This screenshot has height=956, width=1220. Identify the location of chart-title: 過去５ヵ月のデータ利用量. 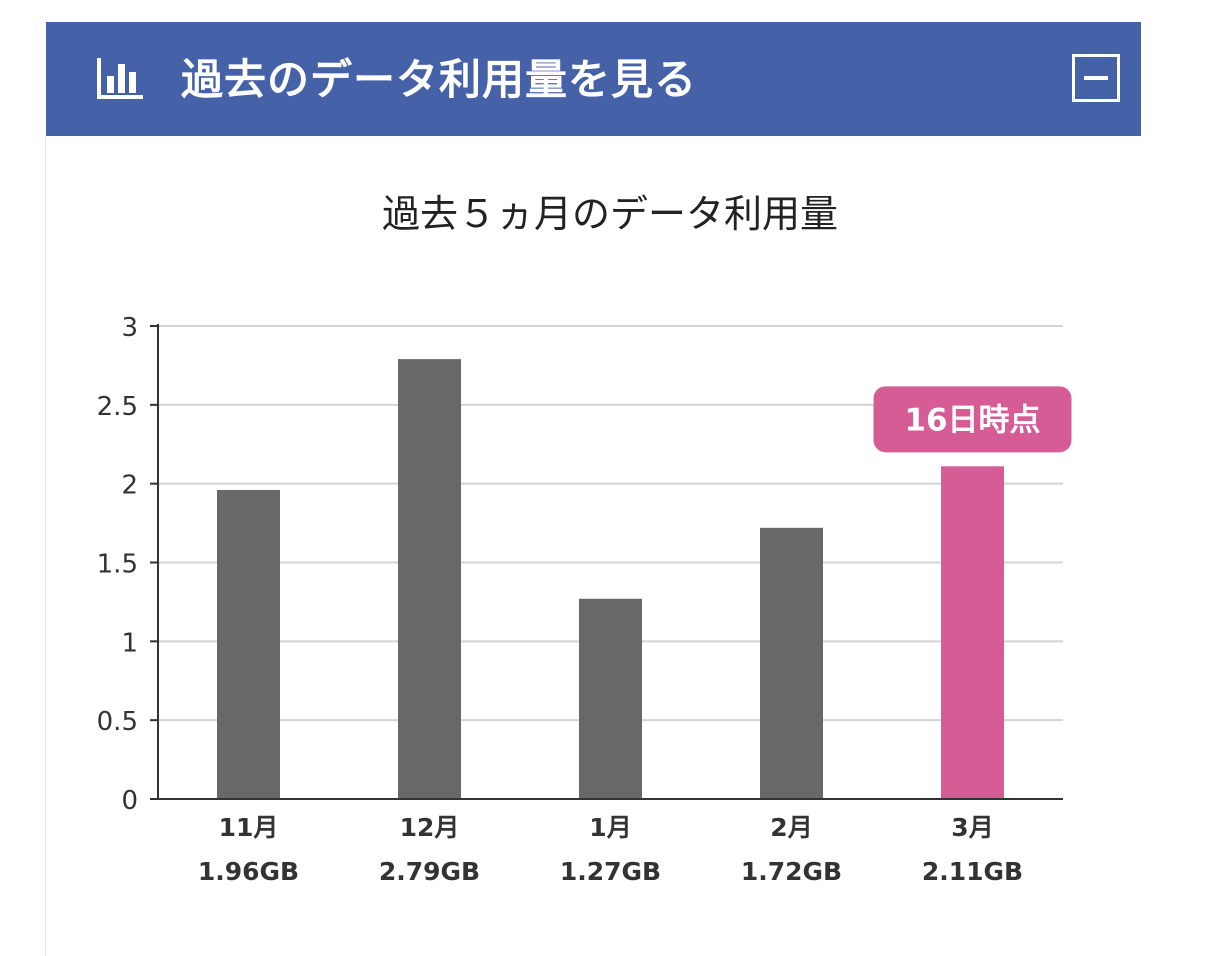
(609, 214).